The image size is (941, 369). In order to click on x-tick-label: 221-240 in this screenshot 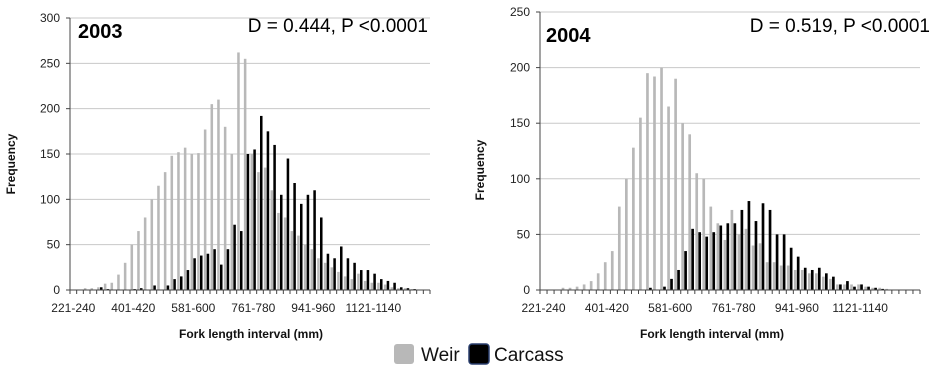, I will do `click(543, 308)`.